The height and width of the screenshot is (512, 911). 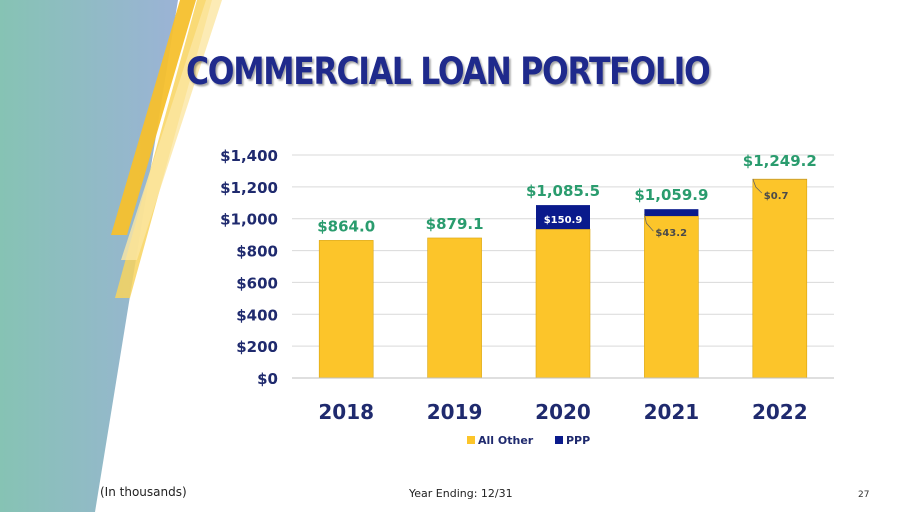 I want to click on x-tick-label: 2018, so click(x=346, y=412).